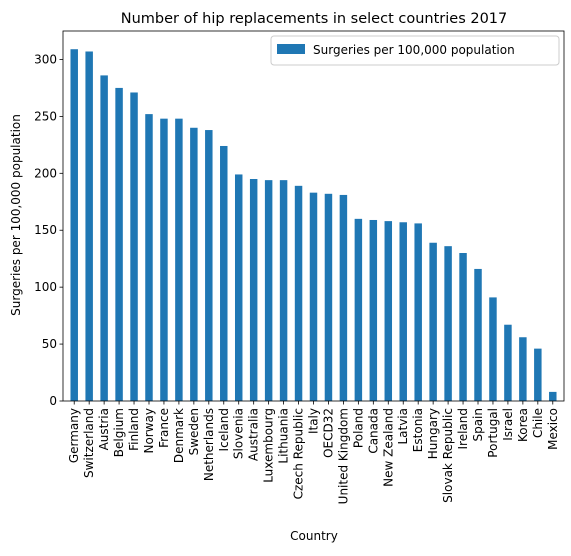 This screenshot has height=556, width=571. I want to click on x-tick-label: Australia, so click(254, 434).